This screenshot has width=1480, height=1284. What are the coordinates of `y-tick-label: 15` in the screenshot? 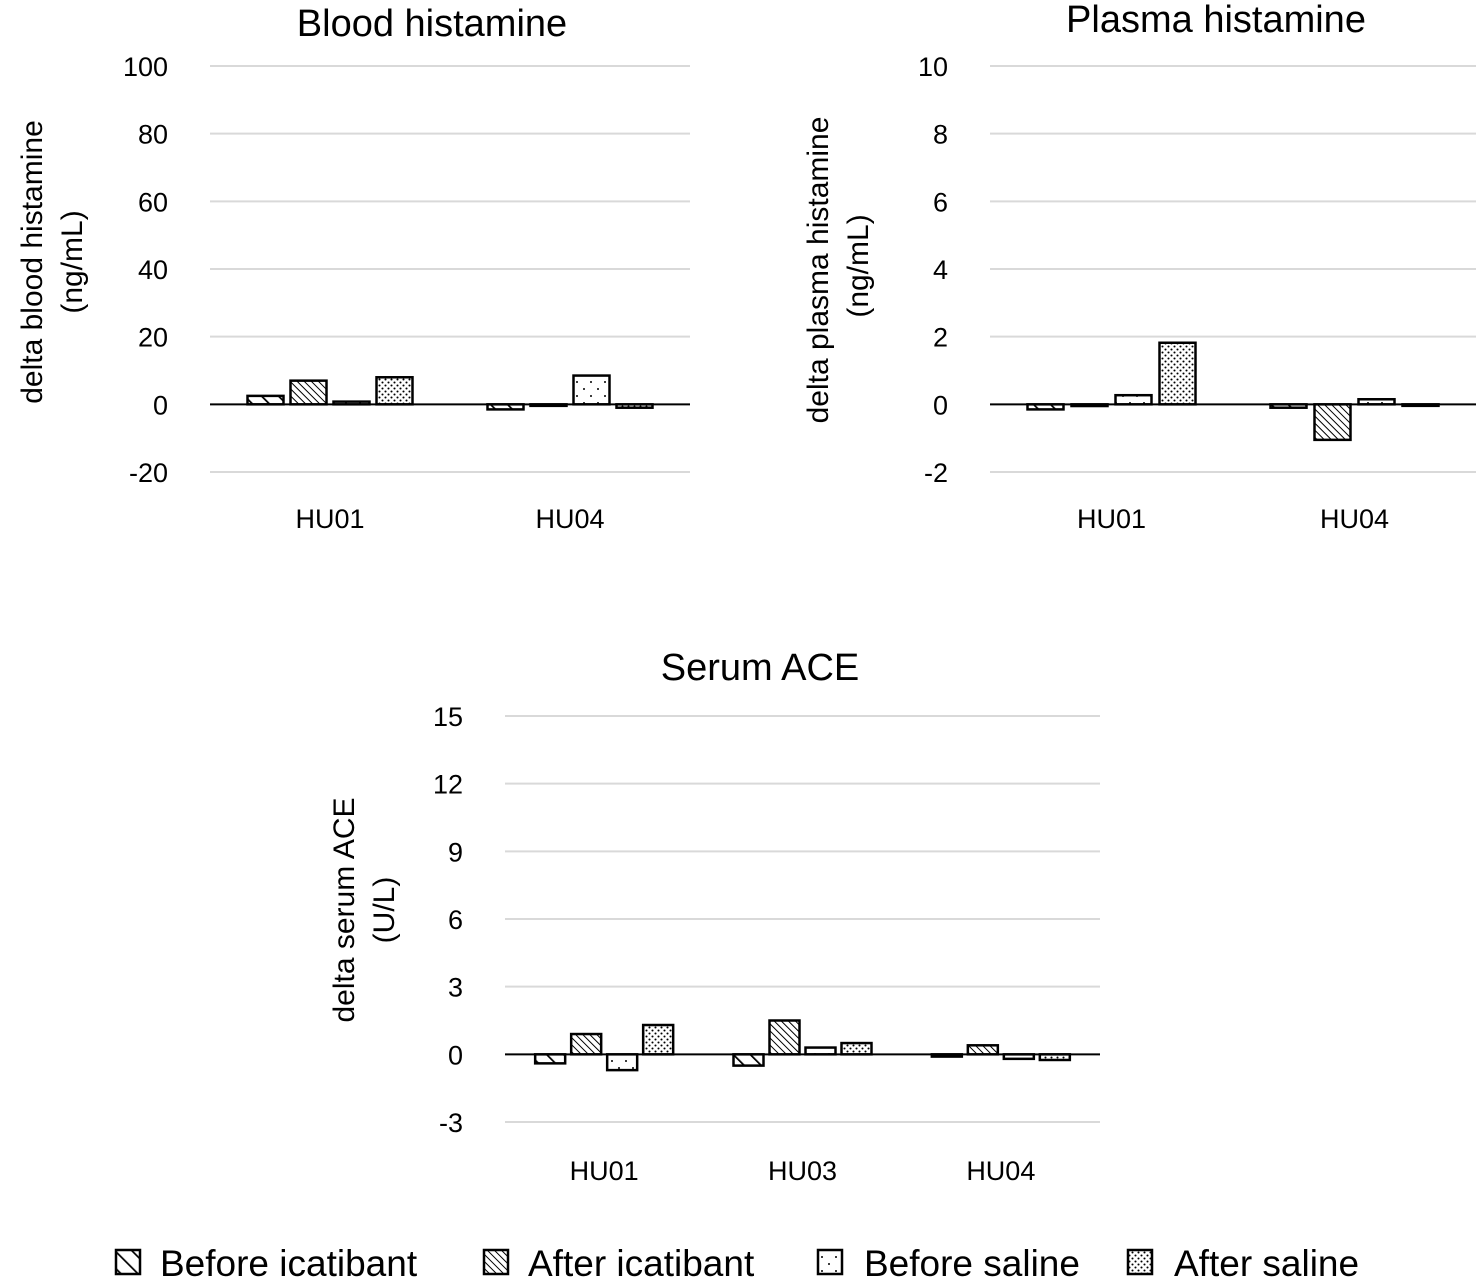 It's located at (448, 717).